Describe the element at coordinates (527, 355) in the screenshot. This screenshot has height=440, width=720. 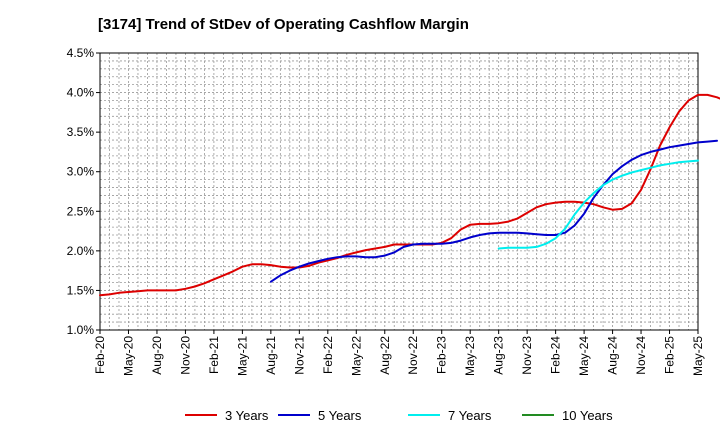
I see `x-tick-label: Nov-23` at that location.